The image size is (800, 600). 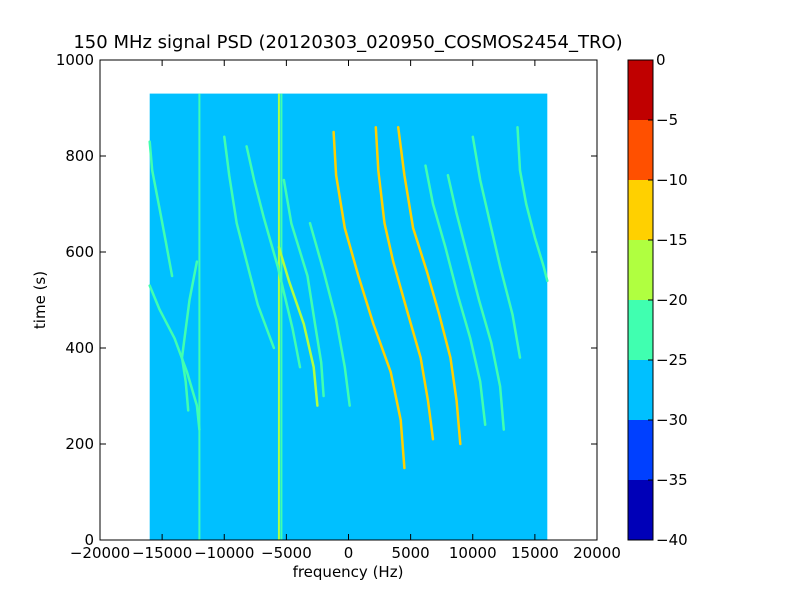 What do you see at coordinates (672, 360) in the screenshot?
I see `colorbar-tick-label: −25` at bounding box center [672, 360].